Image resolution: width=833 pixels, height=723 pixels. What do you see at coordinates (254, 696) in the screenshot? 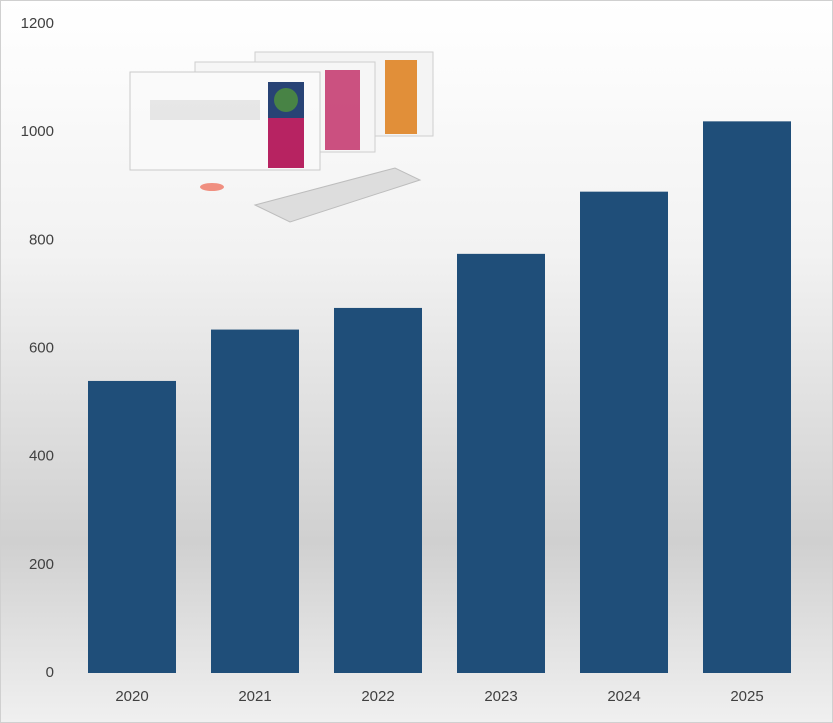
I see `x-tick-label: 2021` at bounding box center [254, 696].